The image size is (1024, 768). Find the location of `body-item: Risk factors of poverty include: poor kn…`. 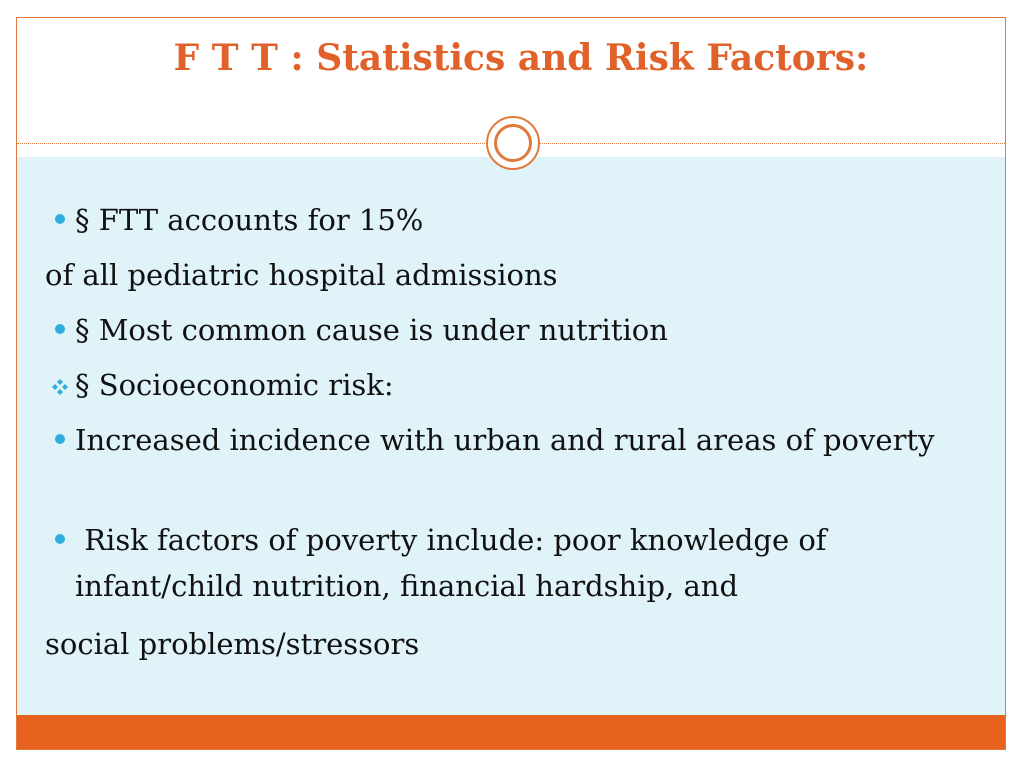

body-item: Risk factors of poverty include: poor kn… is located at coordinates (455, 563).